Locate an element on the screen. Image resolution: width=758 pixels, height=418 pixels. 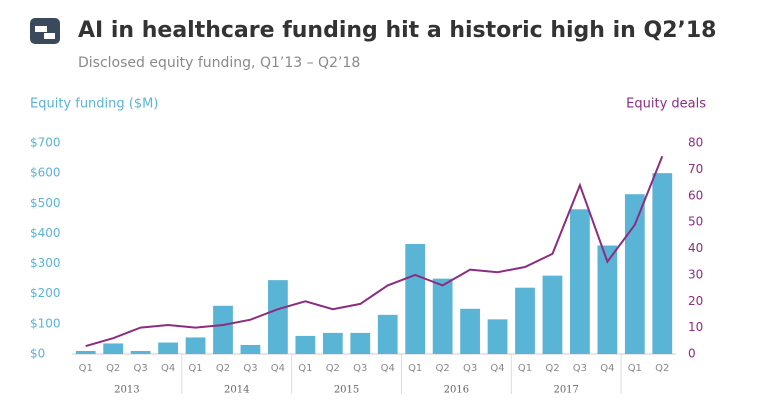
y-tick-label: $700 is located at coordinates (45, 143).